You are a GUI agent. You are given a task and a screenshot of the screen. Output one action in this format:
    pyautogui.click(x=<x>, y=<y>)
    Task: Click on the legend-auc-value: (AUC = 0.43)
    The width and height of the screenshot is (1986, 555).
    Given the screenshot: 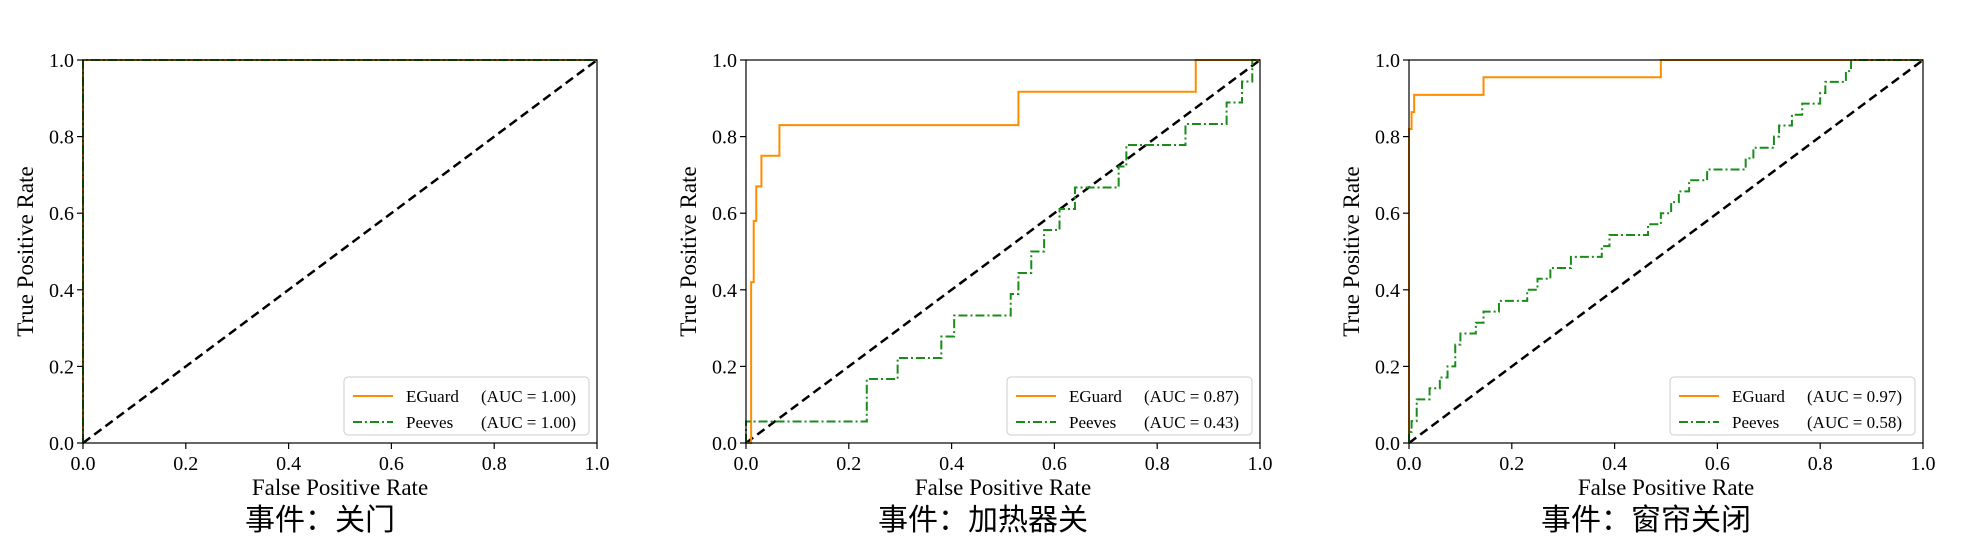 What is the action you would take?
    pyautogui.click(x=1191, y=422)
    